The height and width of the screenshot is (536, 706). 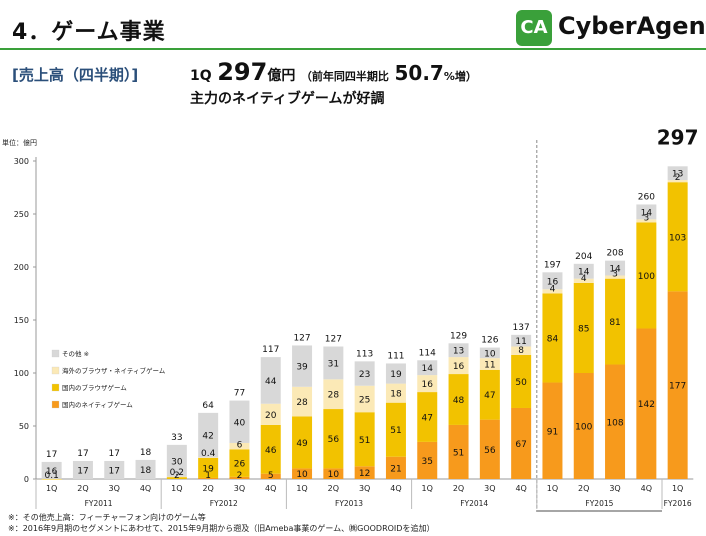 What do you see at coordinates (271, 416) in the screenshot?
I see `segment-label-overseas: 20` at bounding box center [271, 416].